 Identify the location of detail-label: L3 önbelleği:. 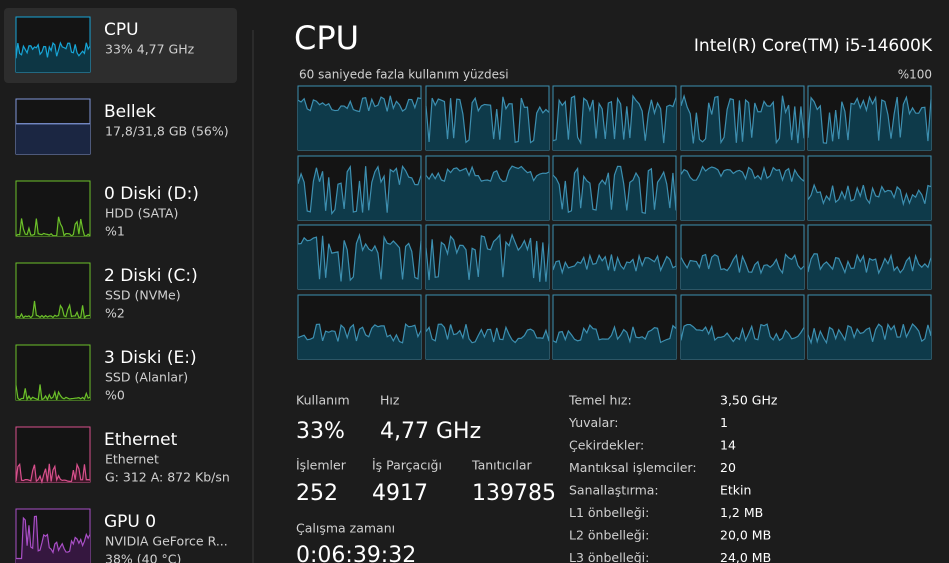
(609, 556).